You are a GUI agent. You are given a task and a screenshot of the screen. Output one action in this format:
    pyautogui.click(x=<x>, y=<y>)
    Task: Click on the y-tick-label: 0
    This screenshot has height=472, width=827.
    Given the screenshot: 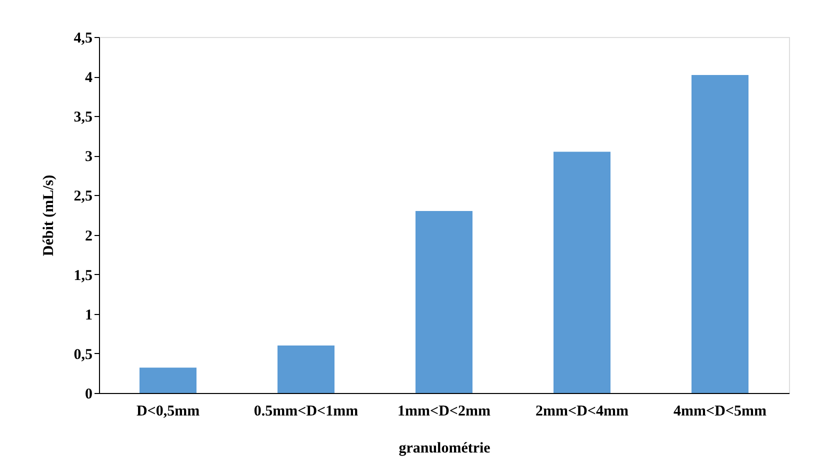 What is the action you would take?
    pyautogui.click(x=88, y=394)
    